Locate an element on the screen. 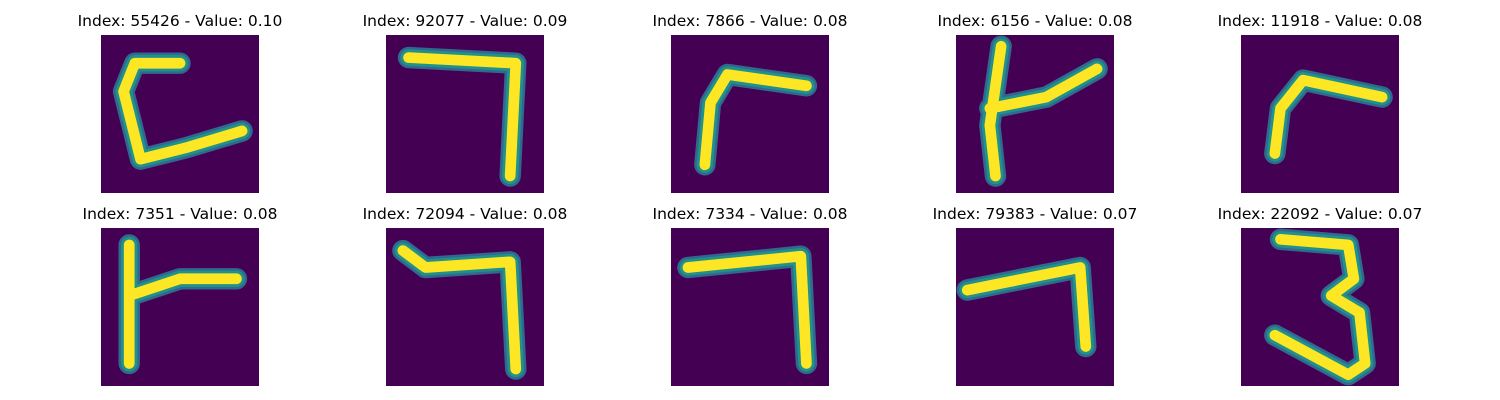 The height and width of the screenshot is (400, 1500). panel-title: Index: 22092 - Value: 0.07 is located at coordinates (1320, 214).